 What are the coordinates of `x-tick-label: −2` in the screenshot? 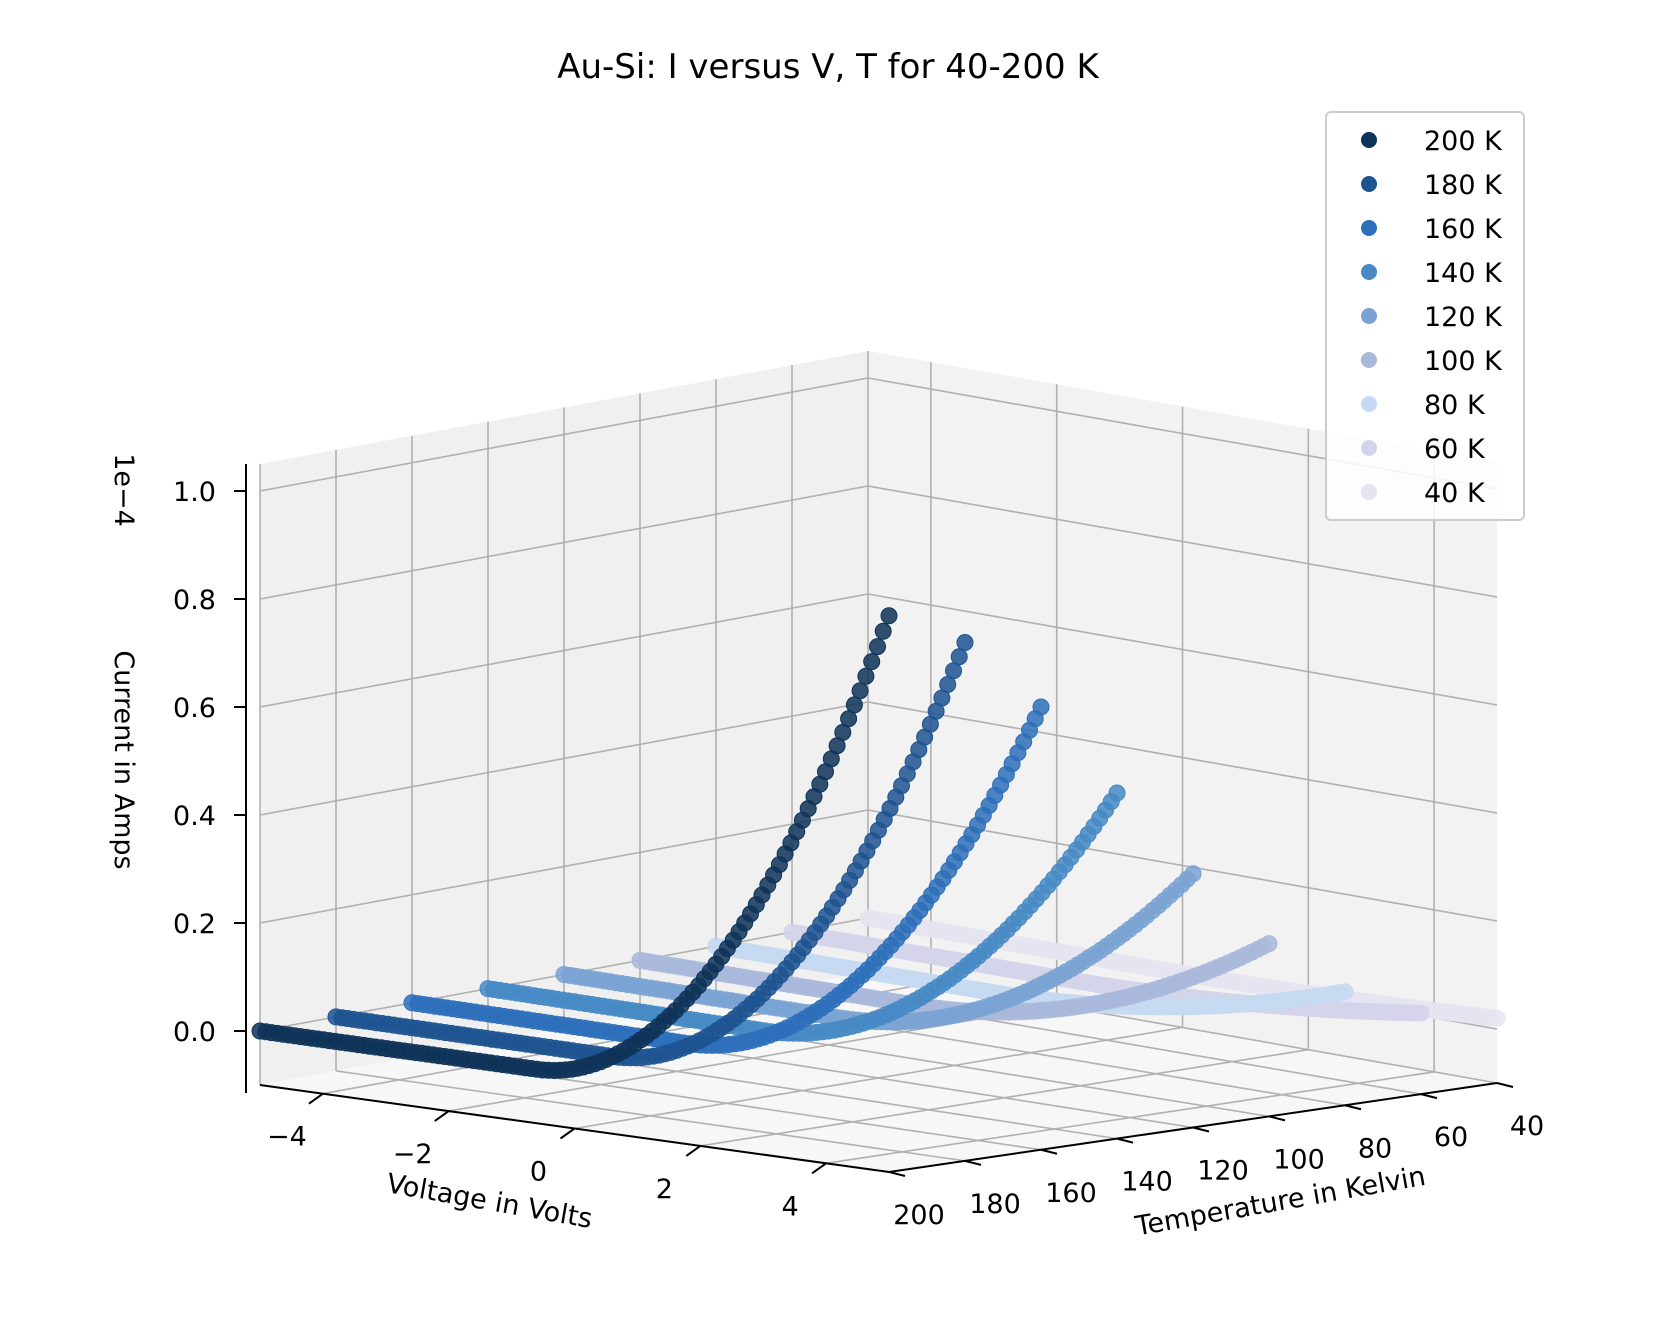 It's located at (413, 1154).